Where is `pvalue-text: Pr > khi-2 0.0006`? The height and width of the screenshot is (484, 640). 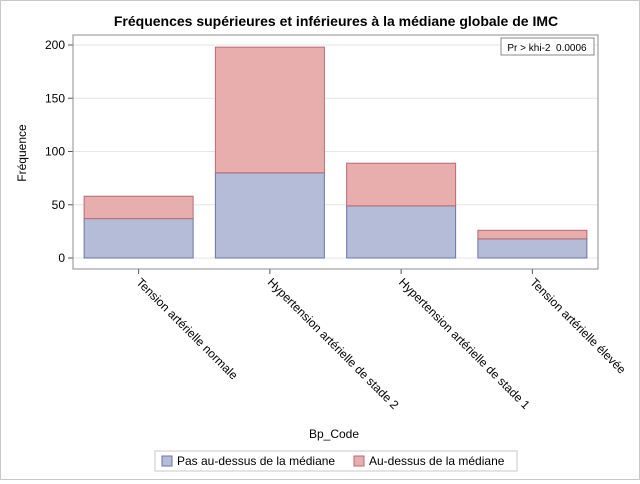 pvalue-text: Pr > khi-2 0.0006 is located at coordinates (547, 48).